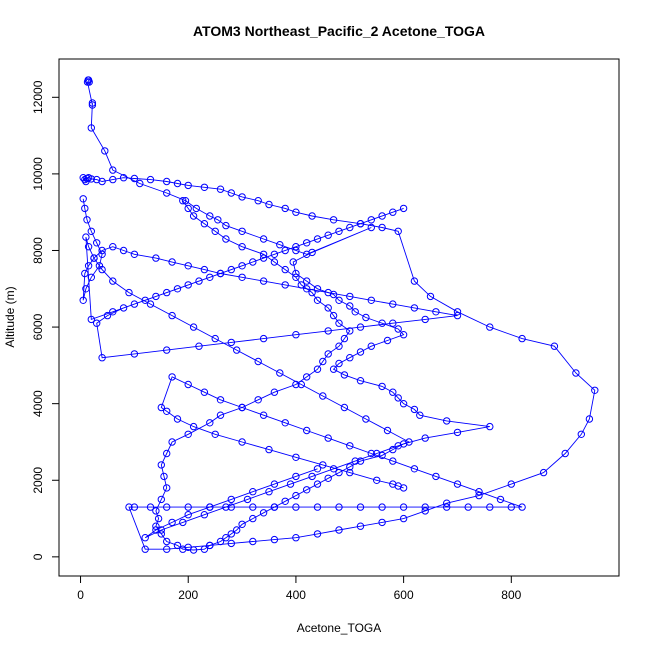  I want to click on y-tick-label: 4000, so click(38, 403).